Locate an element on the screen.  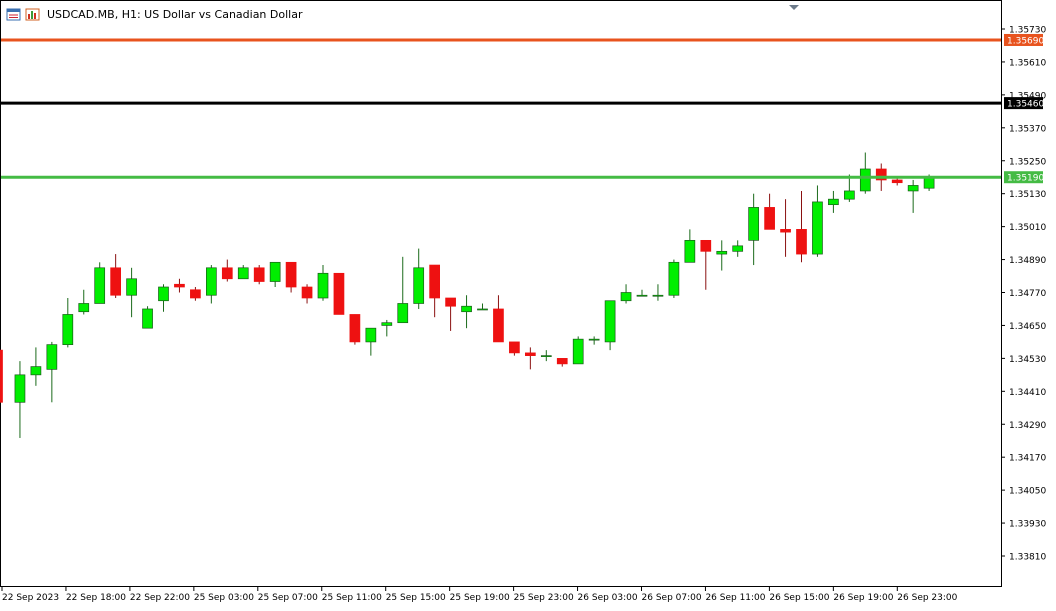
price-tick-label: 1.34170 is located at coordinates (1027, 459).